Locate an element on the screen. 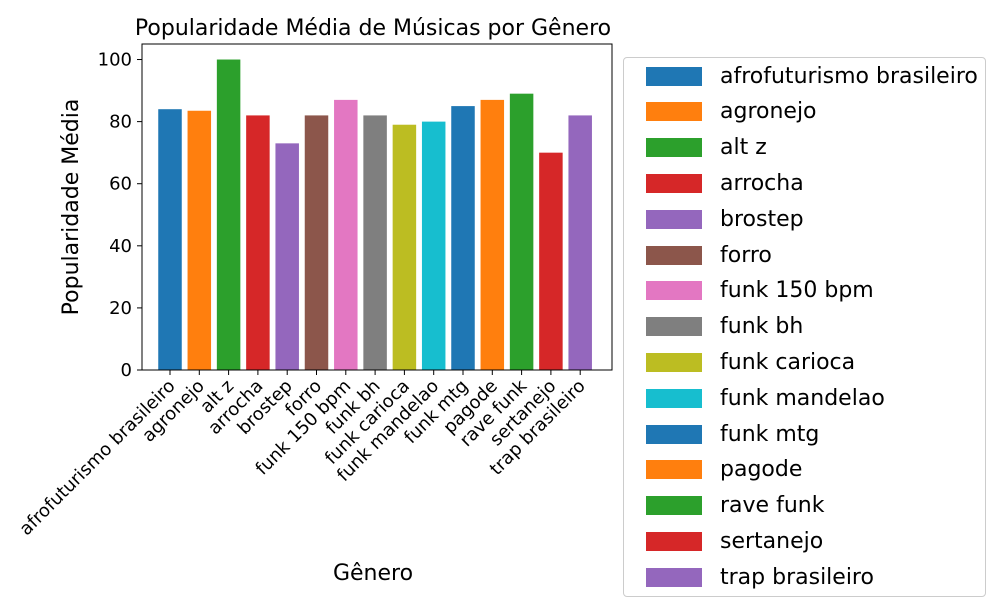 This screenshot has height=600, width=1000. y-axis: 0 20 40 60 80 100 is located at coordinates (120, 215).